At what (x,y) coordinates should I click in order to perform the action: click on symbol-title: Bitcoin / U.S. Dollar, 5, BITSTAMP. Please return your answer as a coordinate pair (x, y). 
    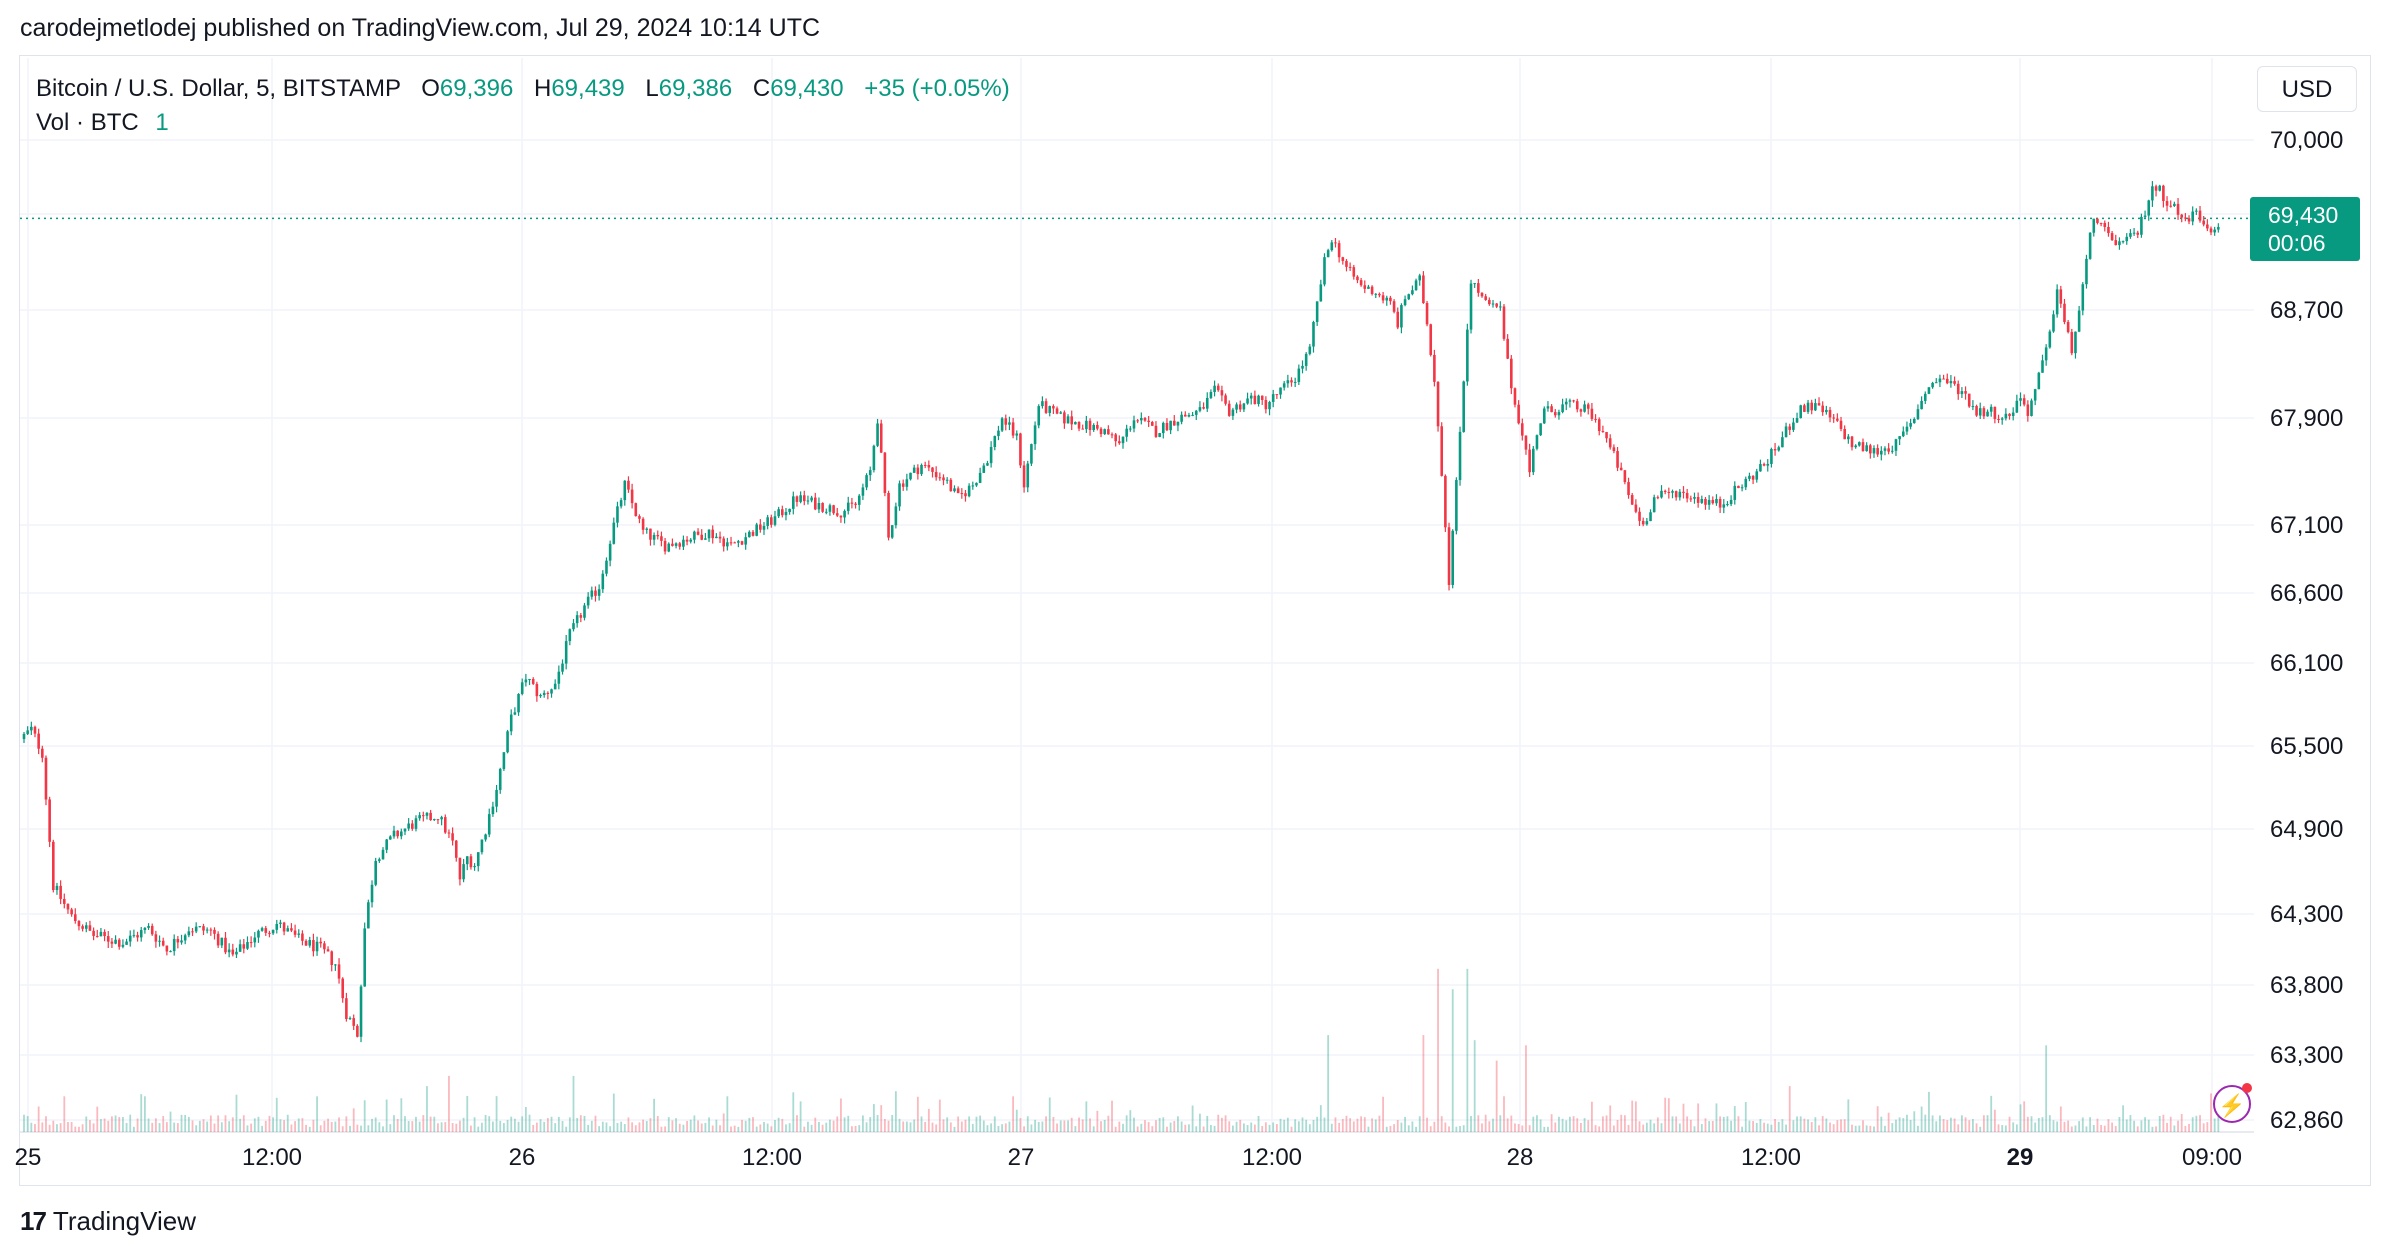
    Looking at the image, I should click on (218, 88).